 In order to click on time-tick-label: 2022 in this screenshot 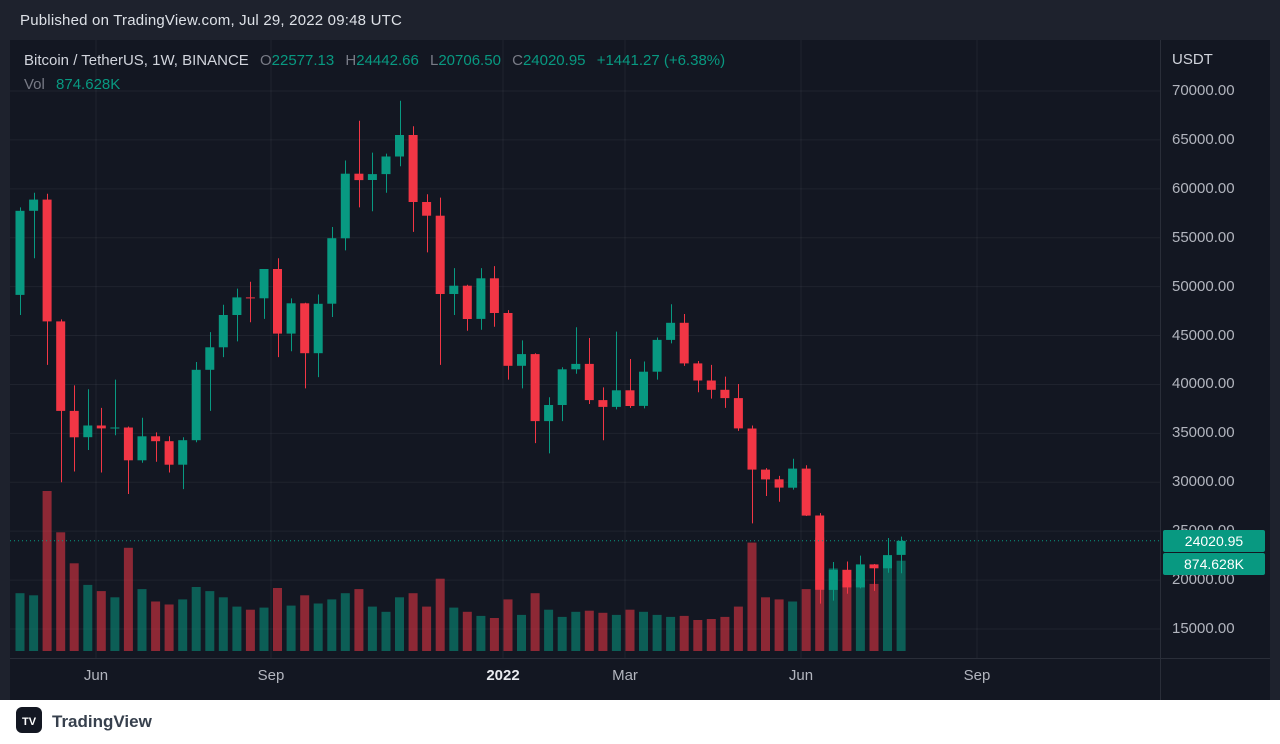, I will do `click(503, 675)`.